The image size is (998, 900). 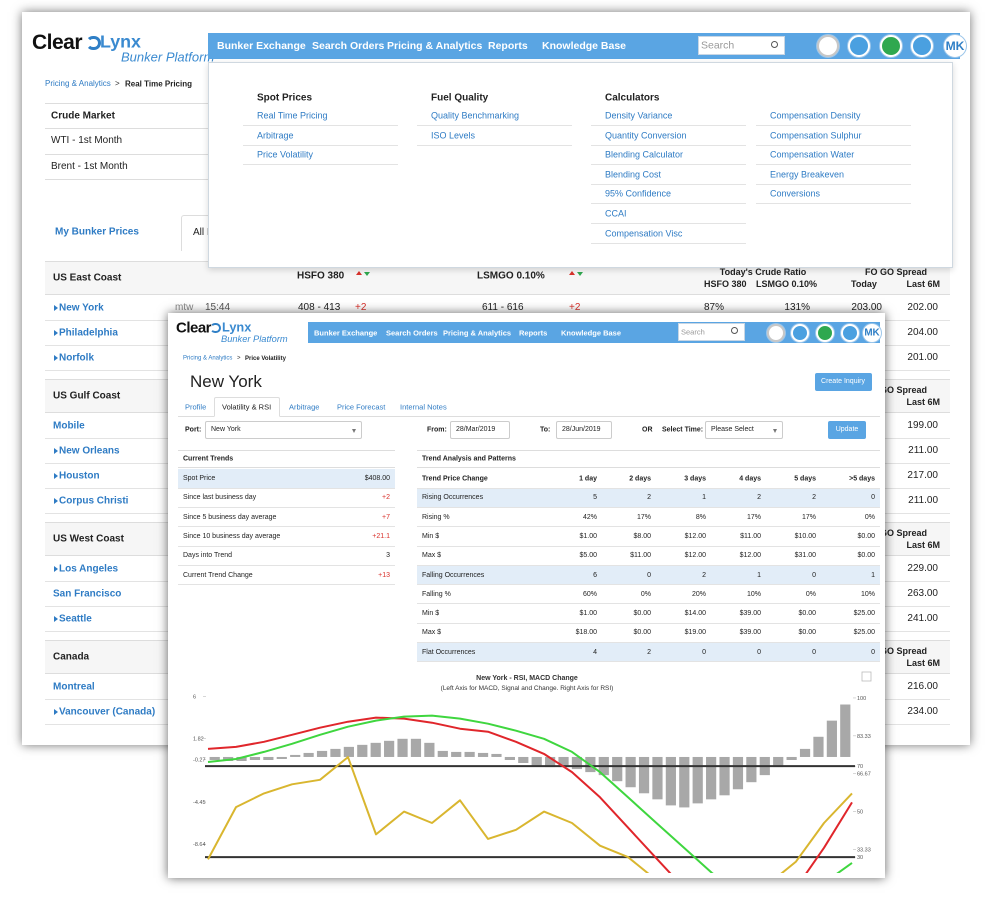 I want to click on input-value: 28/Jun/2019, so click(x=581, y=429).